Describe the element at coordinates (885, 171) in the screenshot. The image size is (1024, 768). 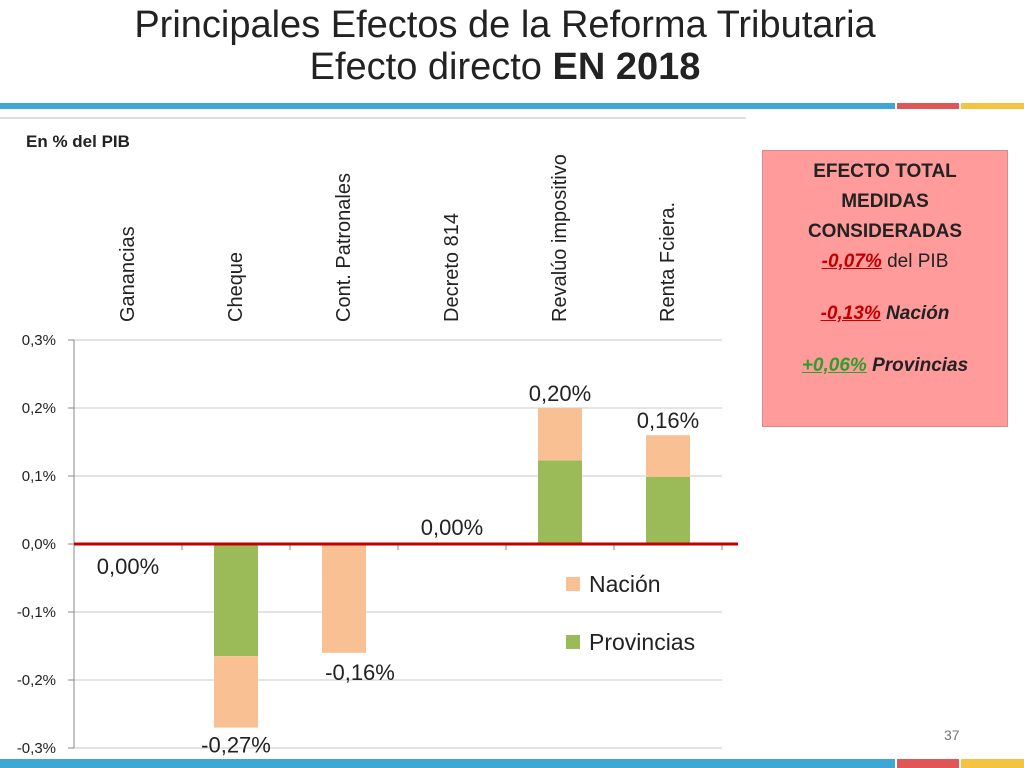
I see `total-box-heading-1: EFECTO TOTAL` at that location.